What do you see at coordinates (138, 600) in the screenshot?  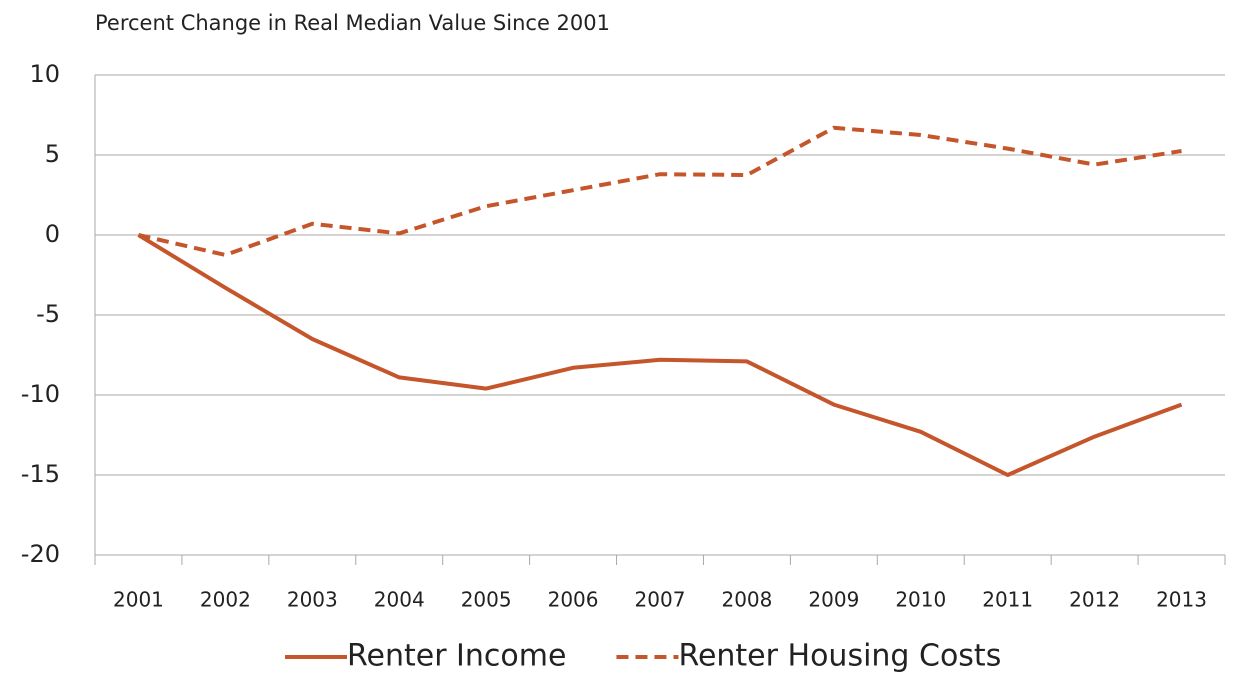 I see `x-tick-label: 2001` at bounding box center [138, 600].